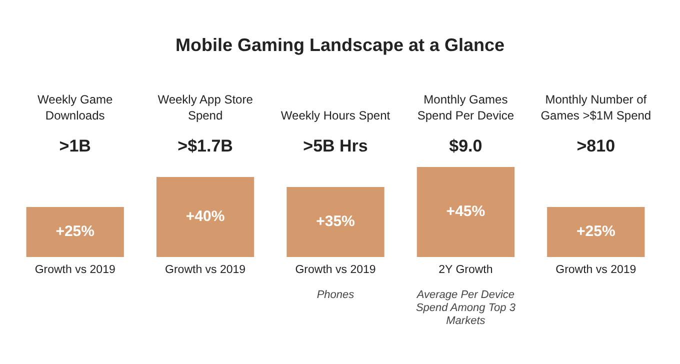  I want to click on text: >5B Hrs, so click(335, 146).